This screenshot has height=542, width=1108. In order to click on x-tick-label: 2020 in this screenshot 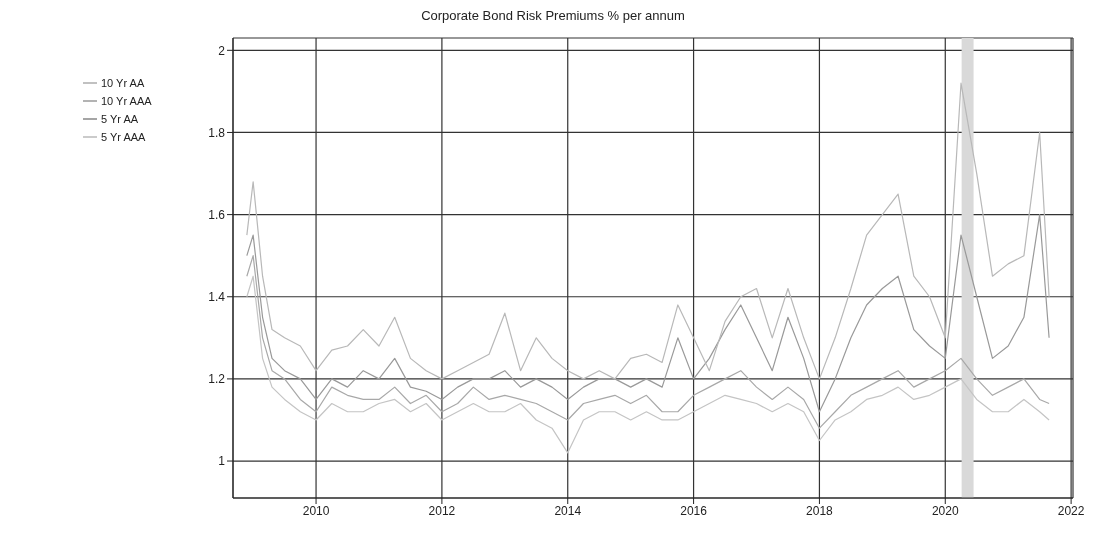, I will do `click(945, 510)`.